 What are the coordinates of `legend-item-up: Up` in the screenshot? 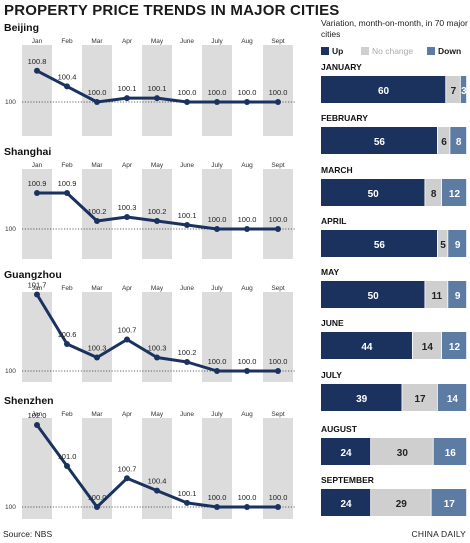 It's located at (332, 51).